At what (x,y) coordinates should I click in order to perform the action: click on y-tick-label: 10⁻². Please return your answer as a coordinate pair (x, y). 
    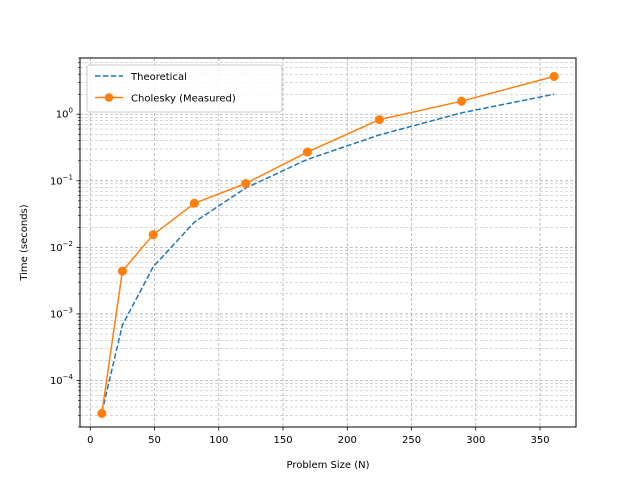
    Looking at the image, I should click on (61, 247).